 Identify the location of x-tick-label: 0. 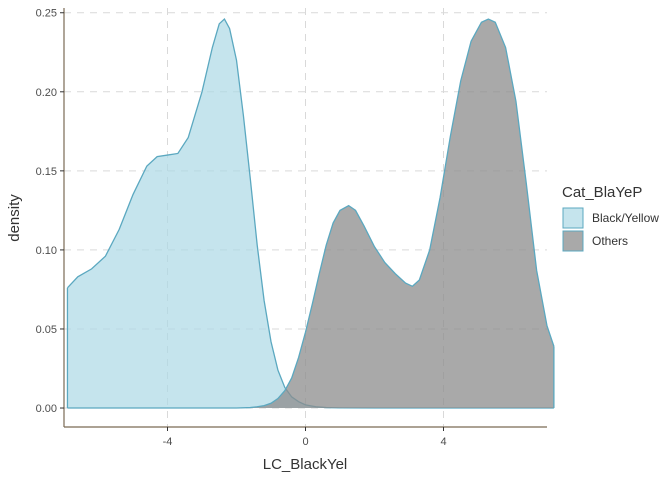
(305, 442).